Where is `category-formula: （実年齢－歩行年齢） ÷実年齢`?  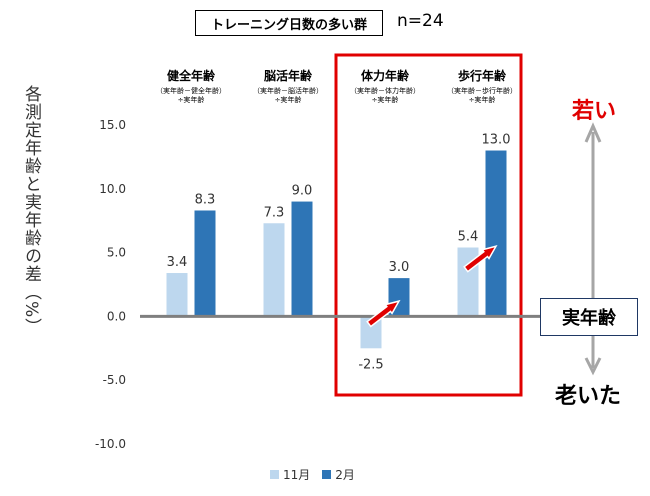
category-formula: （実年齢－歩行年齢） ÷実年齢 is located at coordinates (482, 96).